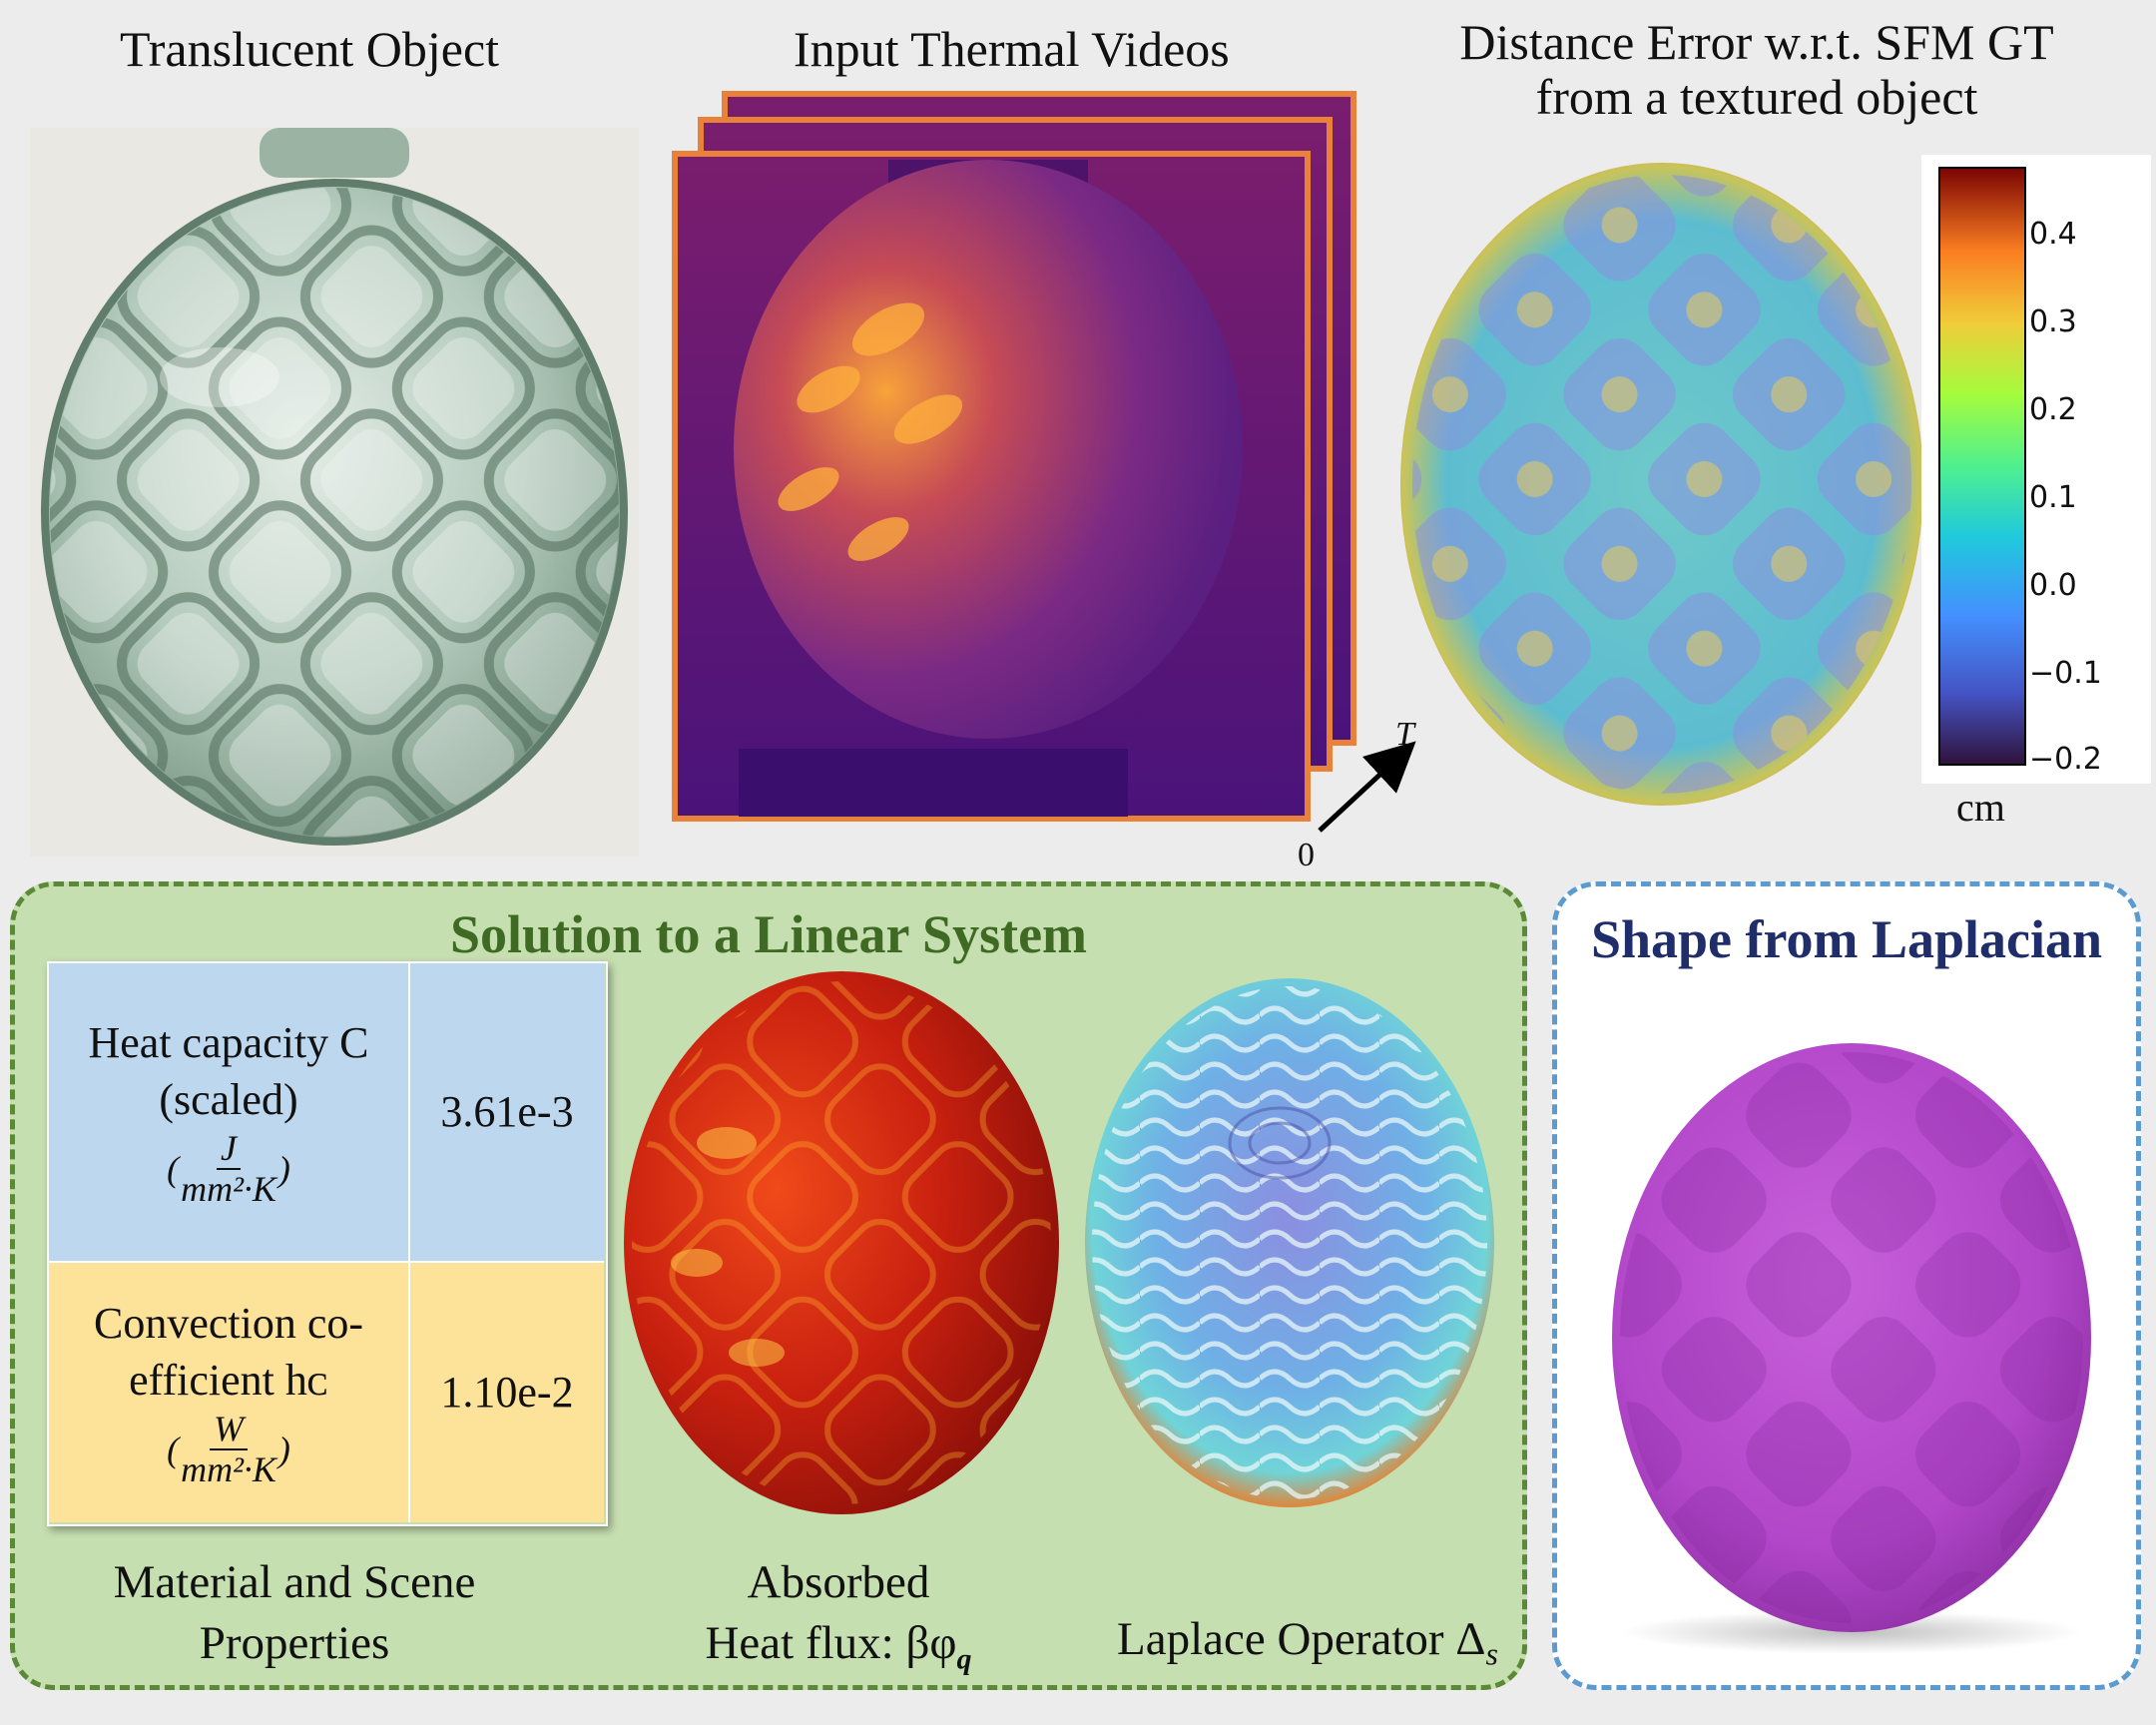 The width and height of the screenshot is (2156, 1725). Describe the element at coordinates (294, 1643) in the screenshot. I see `material-caption-line2: Properties` at that location.